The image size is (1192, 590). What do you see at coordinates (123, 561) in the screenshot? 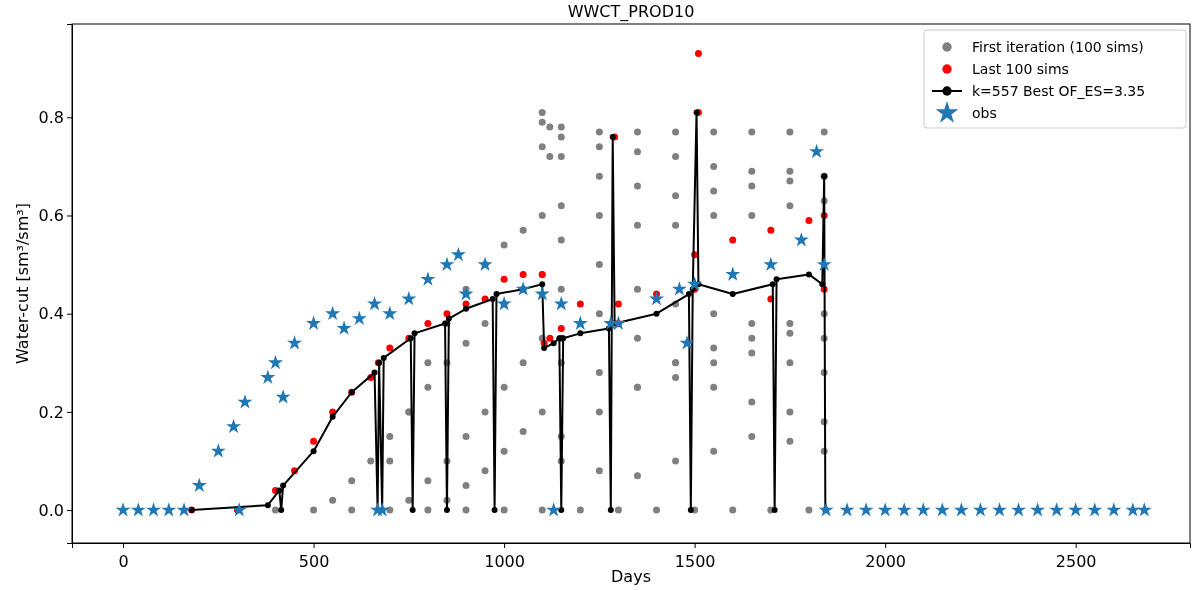
I see `x-tick-label: 0` at bounding box center [123, 561].